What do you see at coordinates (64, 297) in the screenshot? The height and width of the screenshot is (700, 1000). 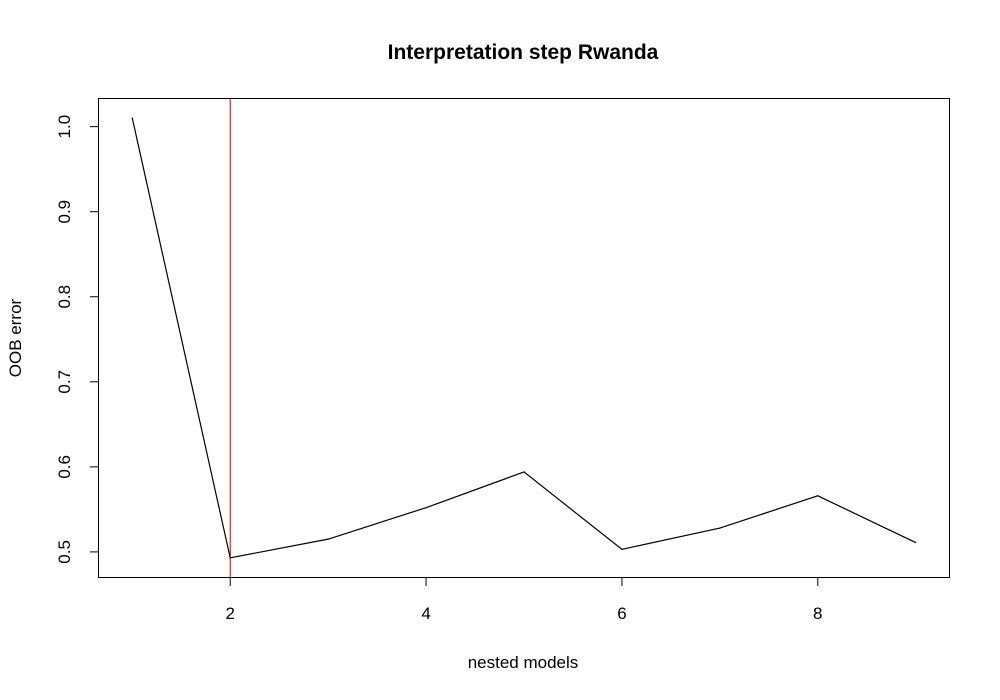 I see `y-tick-label: 0.8` at bounding box center [64, 297].